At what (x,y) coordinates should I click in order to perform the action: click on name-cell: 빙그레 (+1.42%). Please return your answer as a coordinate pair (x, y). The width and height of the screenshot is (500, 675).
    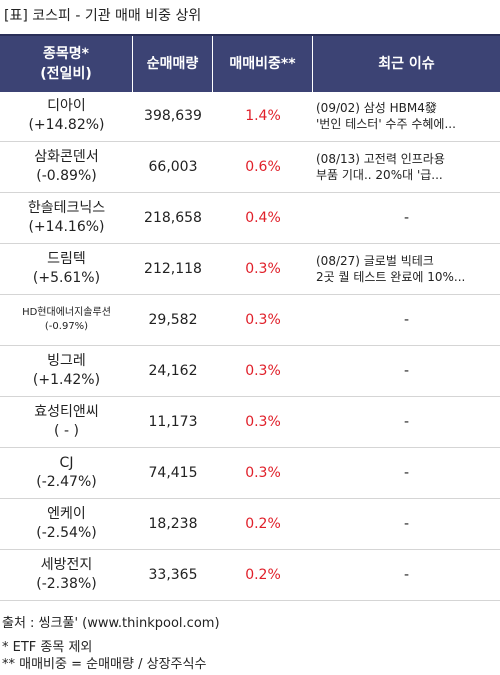
    Looking at the image, I should click on (66, 371).